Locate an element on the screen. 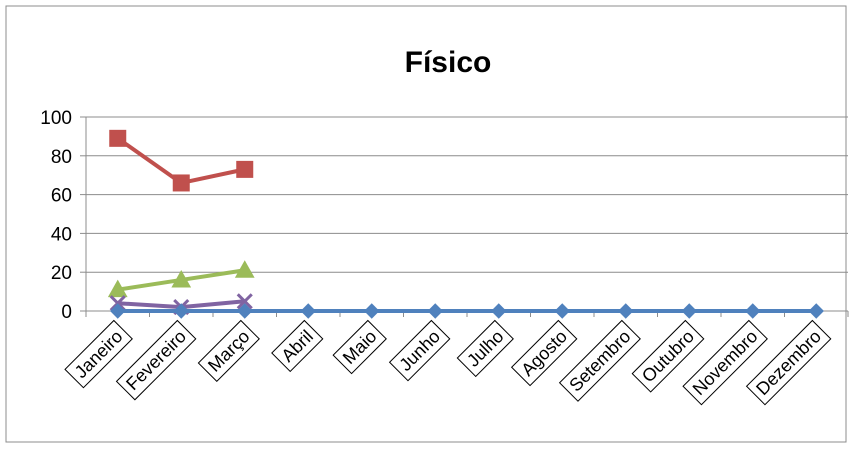  y-tick-label: 60 is located at coordinates (61, 196).